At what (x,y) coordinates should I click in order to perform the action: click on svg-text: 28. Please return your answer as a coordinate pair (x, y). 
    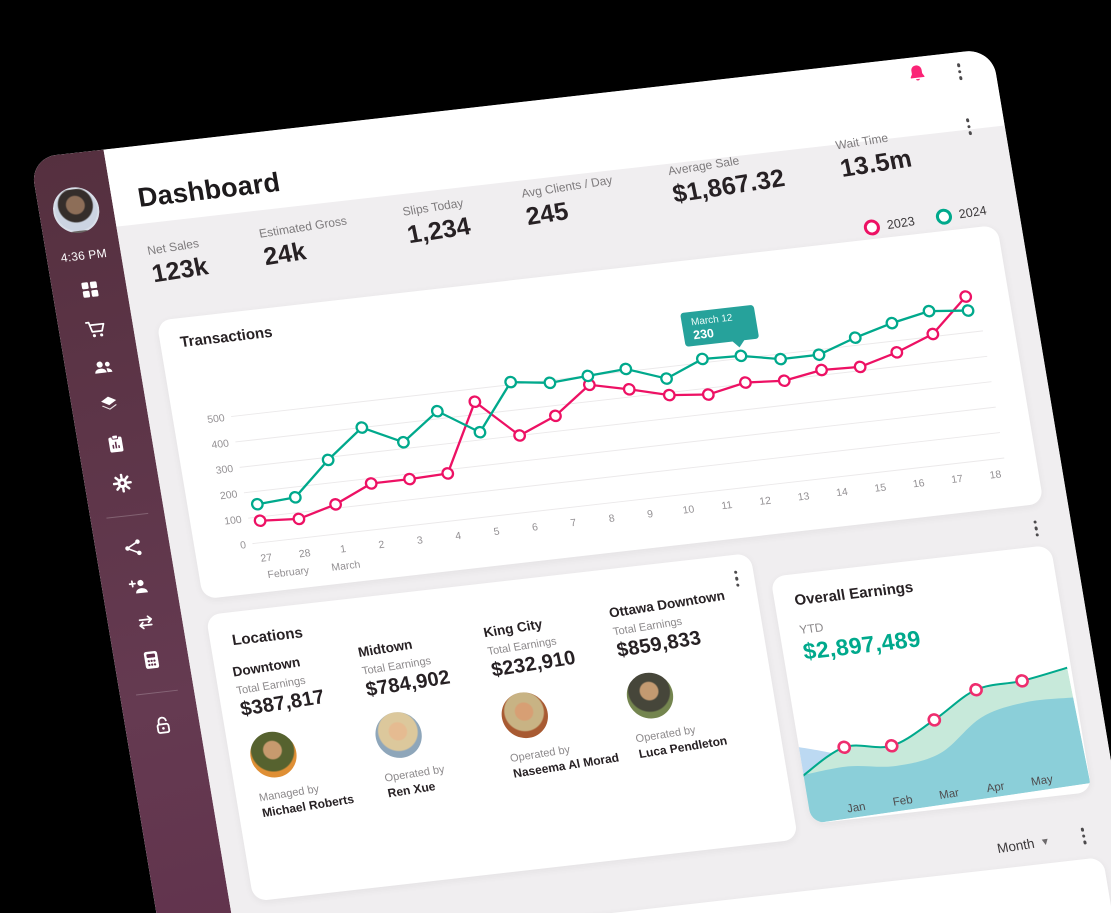
    Looking at the image, I should click on (305, 554).